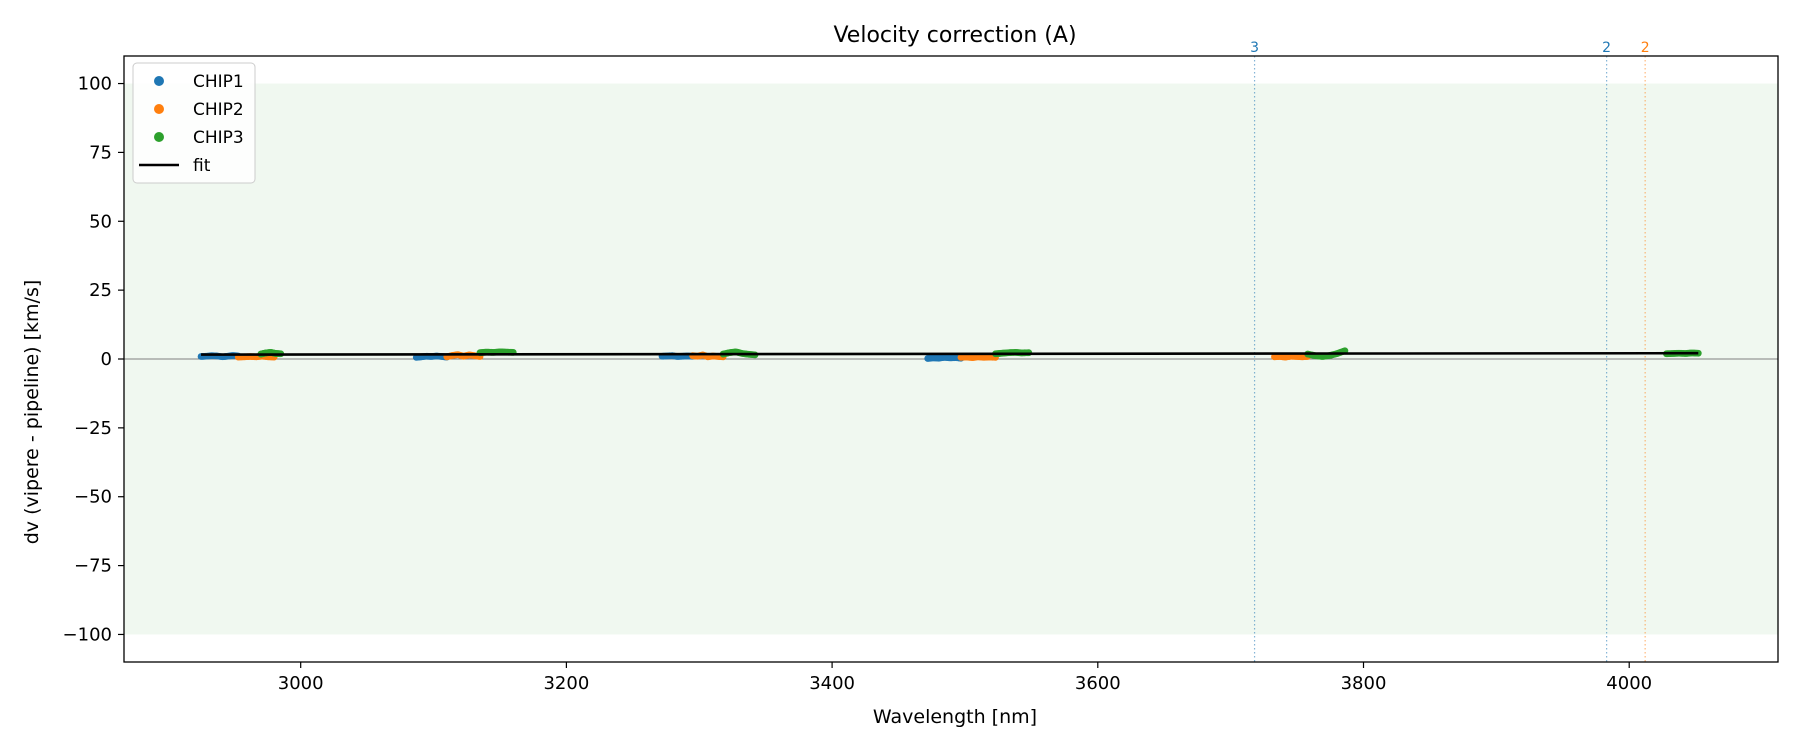 The height and width of the screenshot is (750, 1800). What do you see at coordinates (93, 359) in the screenshot?
I see `y-axis-ticks: 100 75 50 25 0 −25 −50 −75 −100` at bounding box center [93, 359].